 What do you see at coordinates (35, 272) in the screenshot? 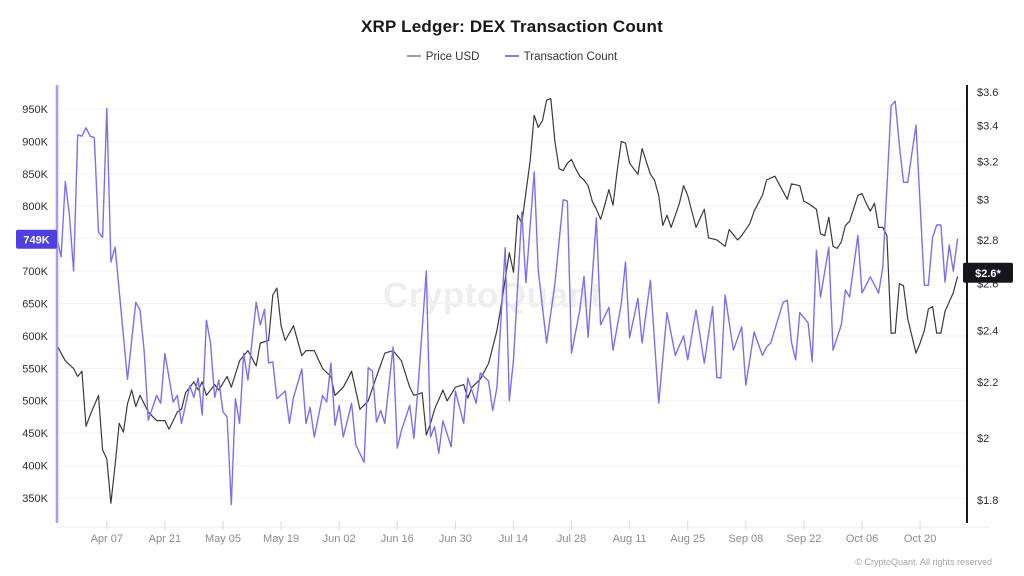
I see `left-axis-tick-label: 700K` at bounding box center [35, 272].